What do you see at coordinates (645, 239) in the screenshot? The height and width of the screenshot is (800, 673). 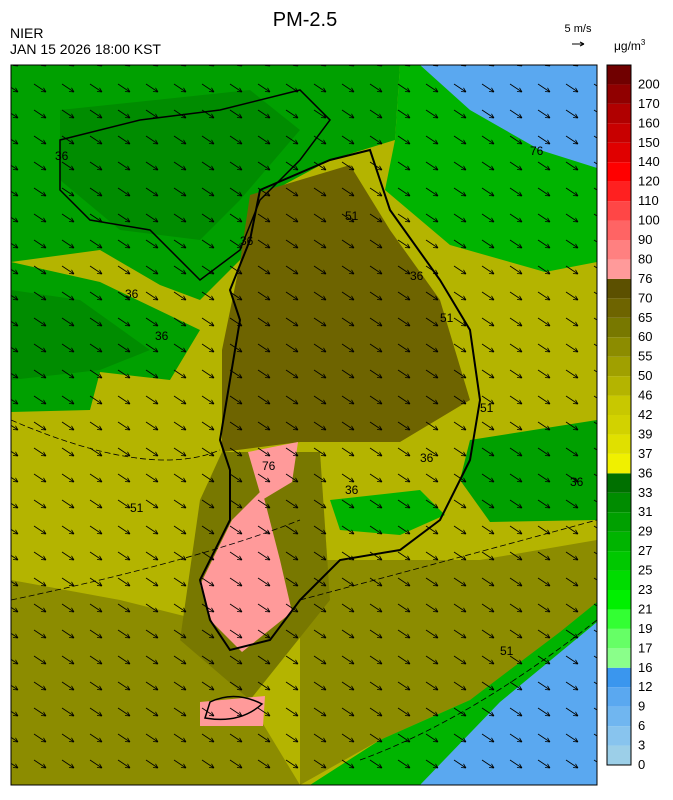 I see `colorbar-tick-label: 90` at bounding box center [645, 239].